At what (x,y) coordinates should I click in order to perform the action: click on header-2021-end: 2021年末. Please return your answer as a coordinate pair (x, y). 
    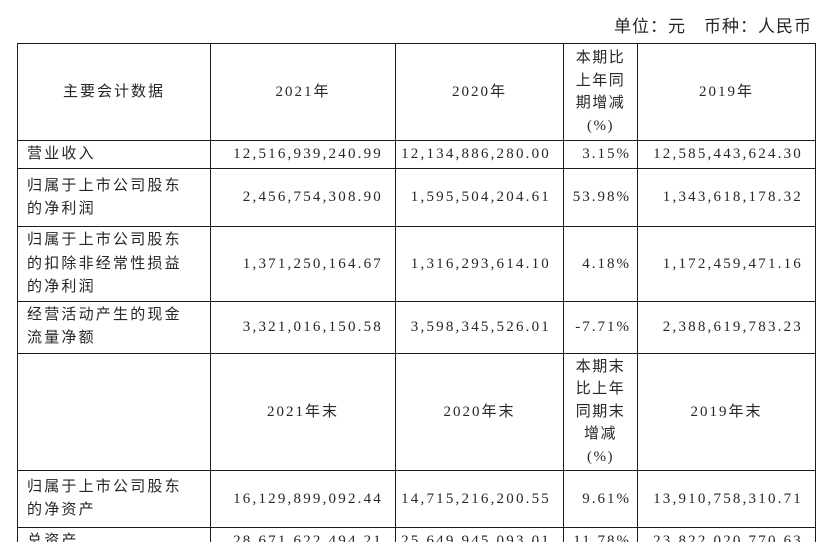
    Looking at the image, I should click on (303, 411).